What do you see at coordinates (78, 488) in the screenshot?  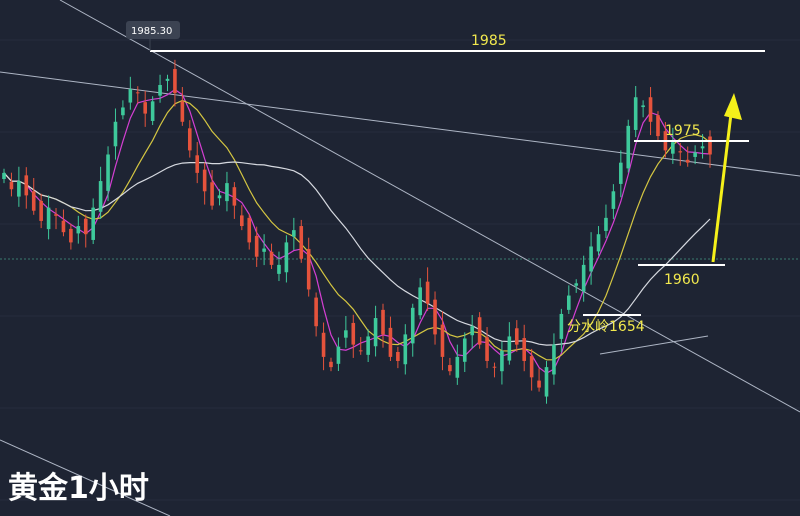 I see `chart-title: 黄金1小时` at bounding box center [78, 488].